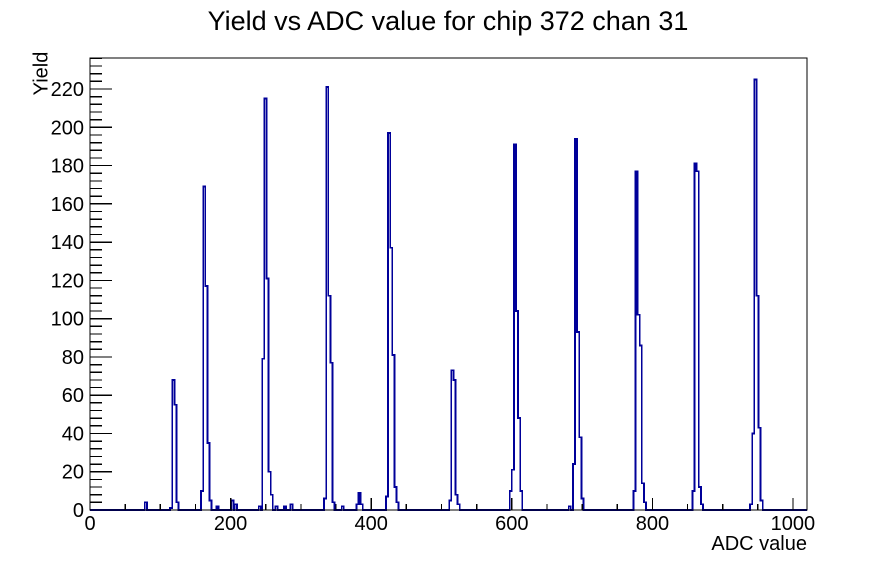 Image resolution: width=896 pixels, height=572 pixels. Describe the element at coordinates (67, 243) in the screenshot. I see `svg-text: 140` at that location.